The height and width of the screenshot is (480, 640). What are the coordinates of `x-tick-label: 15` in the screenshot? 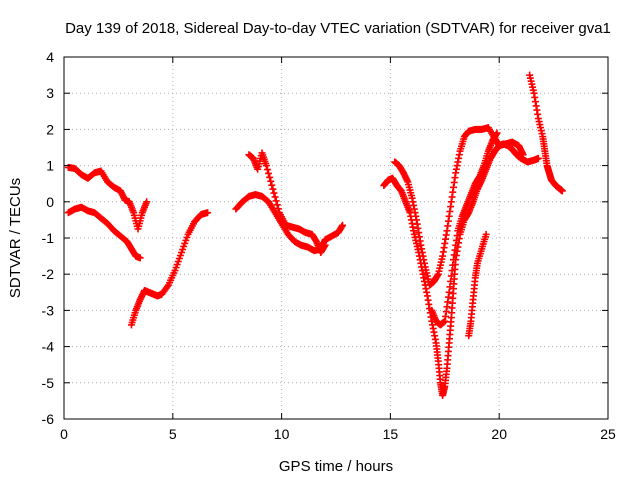 It's located at (391, 434).